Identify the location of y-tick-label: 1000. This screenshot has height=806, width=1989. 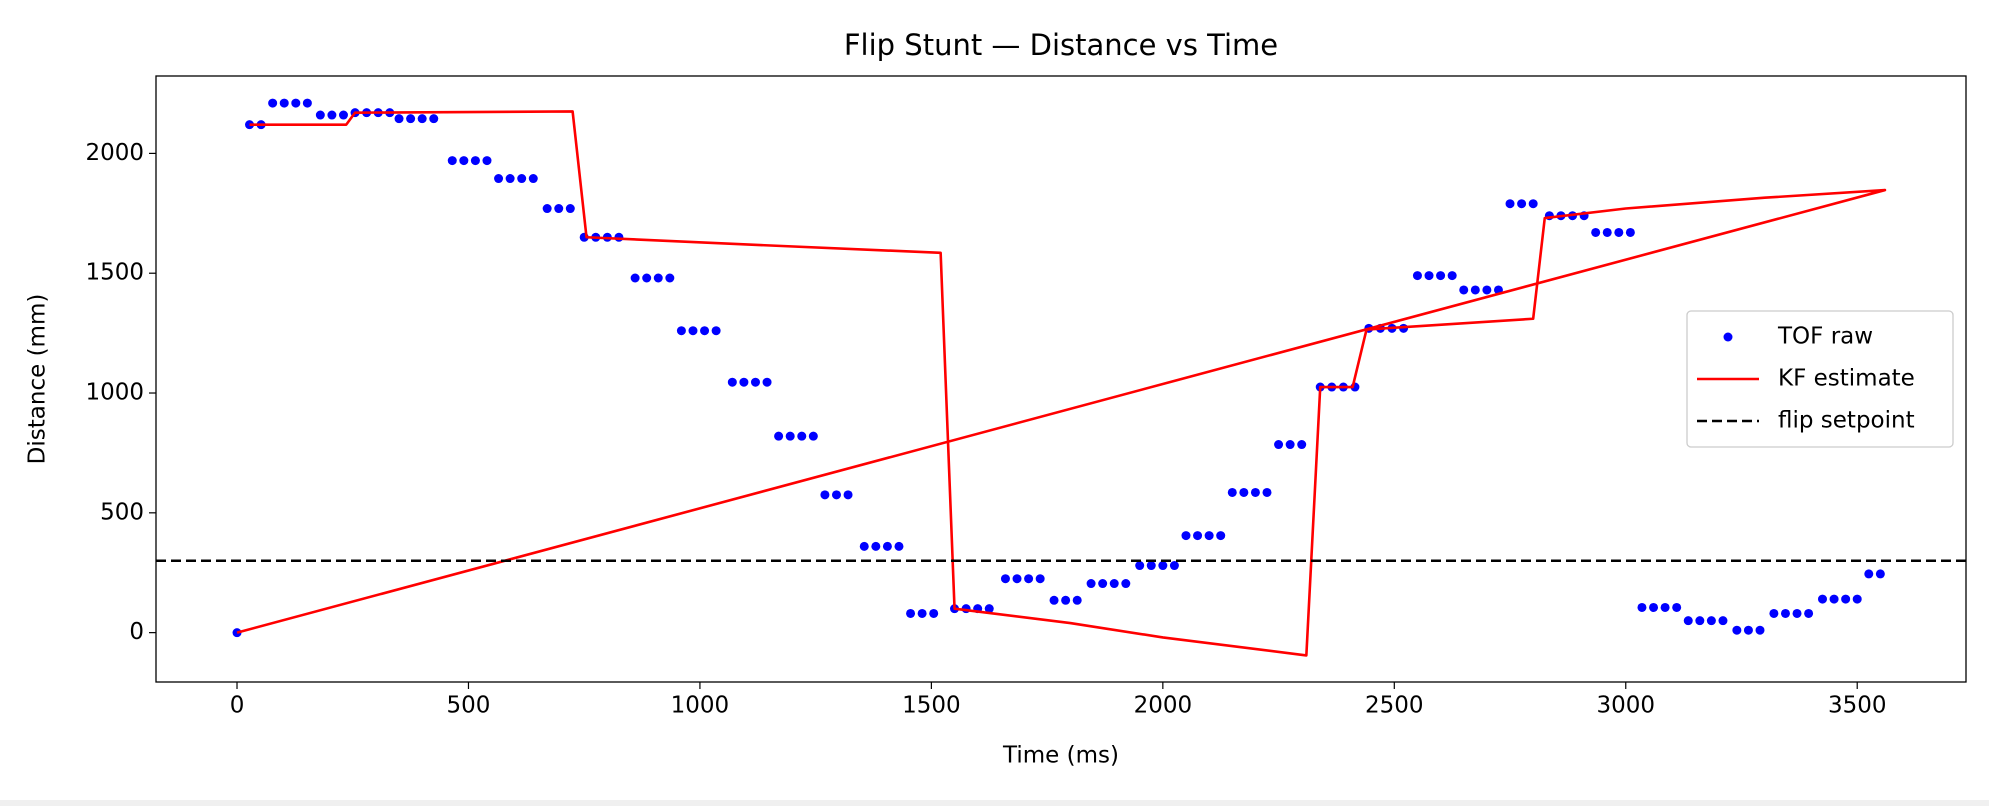
(114, 393).